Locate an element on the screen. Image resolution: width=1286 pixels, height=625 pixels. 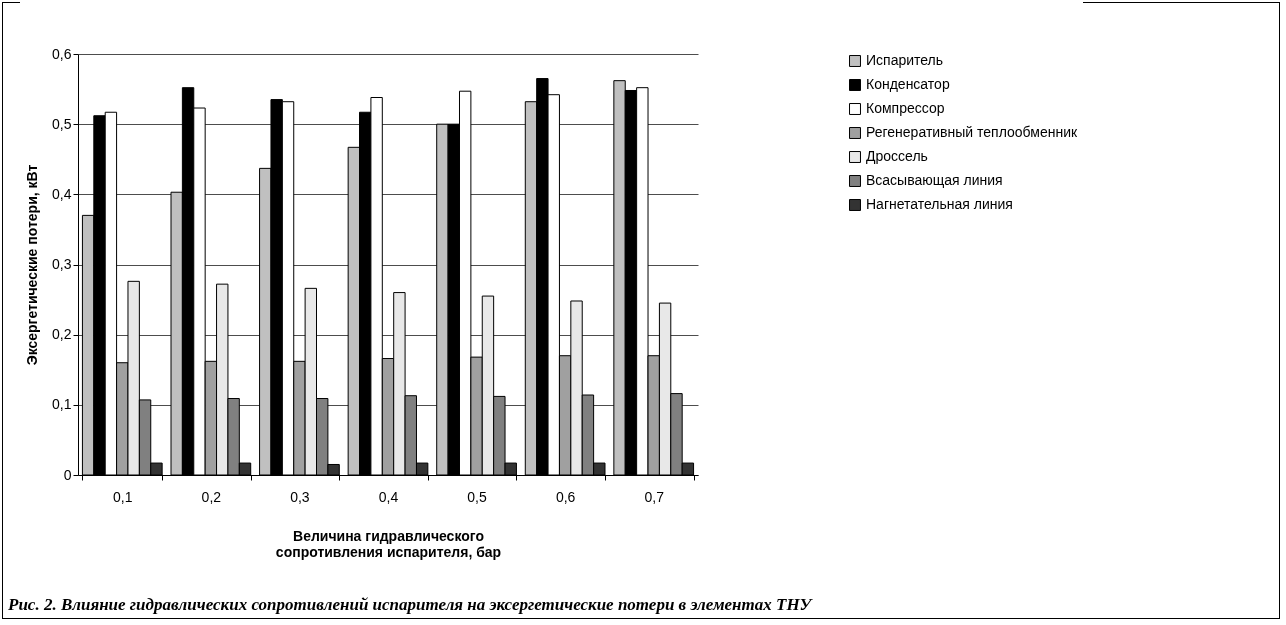
x-tick-label: 0,7 is located at coordinates (654, 496).